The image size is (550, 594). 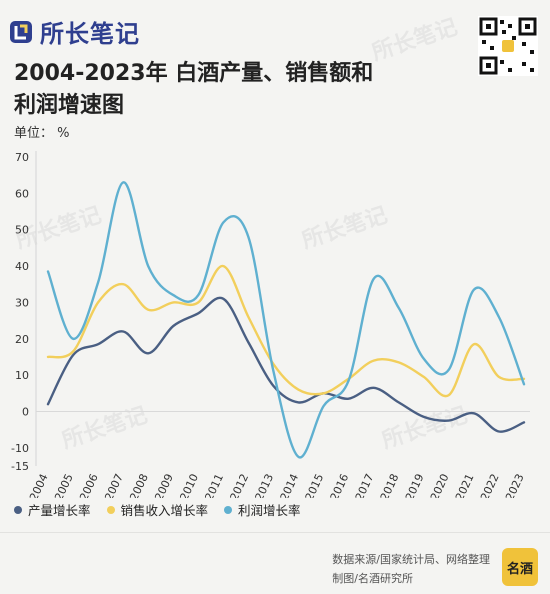 What do you see at coordinates (64, 485) in the screenshot?
I see `x-tick-label: 2005` at bounding box center [64, 485].